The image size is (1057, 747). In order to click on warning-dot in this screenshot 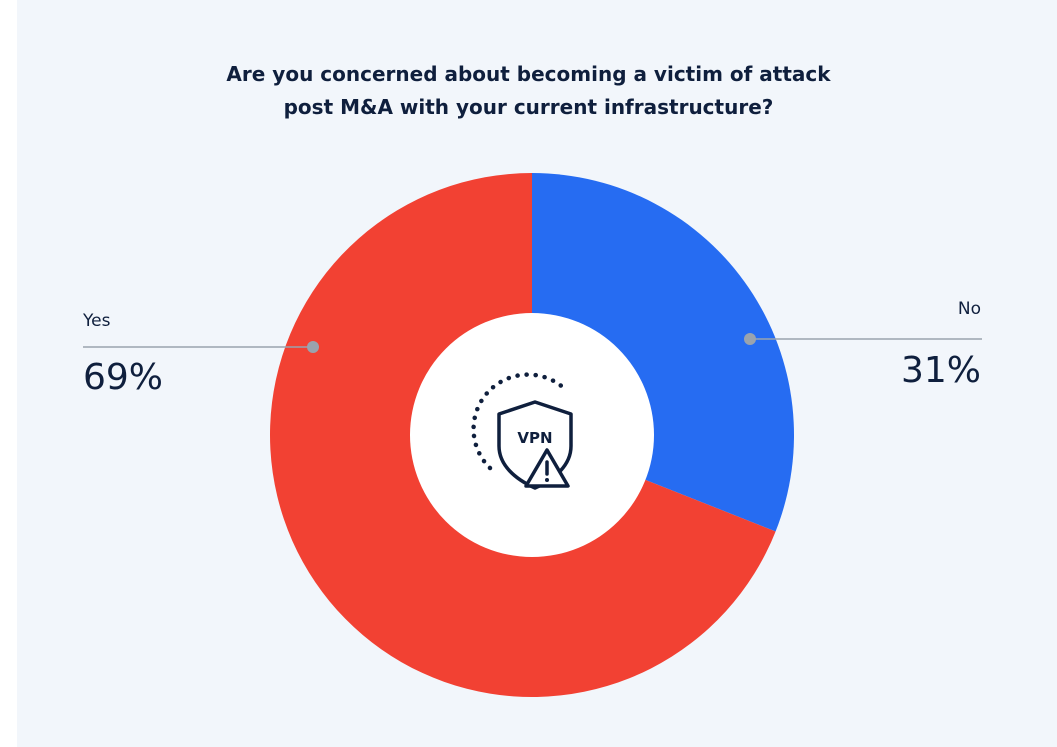, I will do `click(547, 480)`.